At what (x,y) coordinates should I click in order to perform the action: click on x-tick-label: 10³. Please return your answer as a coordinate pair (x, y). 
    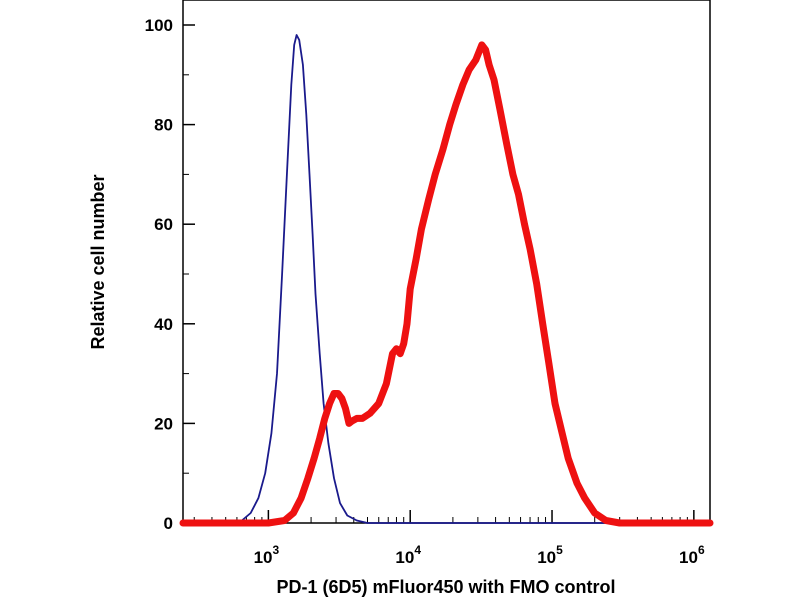
    Looking at the image, I should click on (267, 555).